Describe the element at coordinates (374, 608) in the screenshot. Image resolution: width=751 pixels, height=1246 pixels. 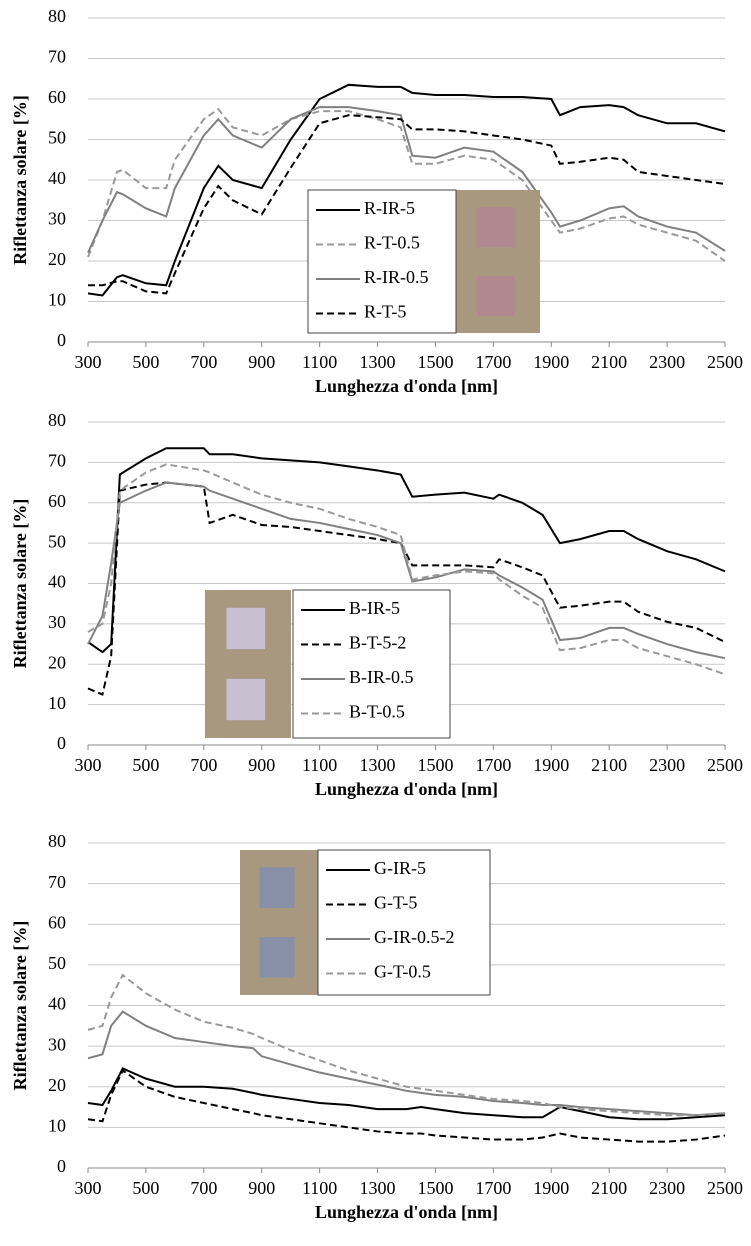
I see `legend-label: B-IR-5` at that location.